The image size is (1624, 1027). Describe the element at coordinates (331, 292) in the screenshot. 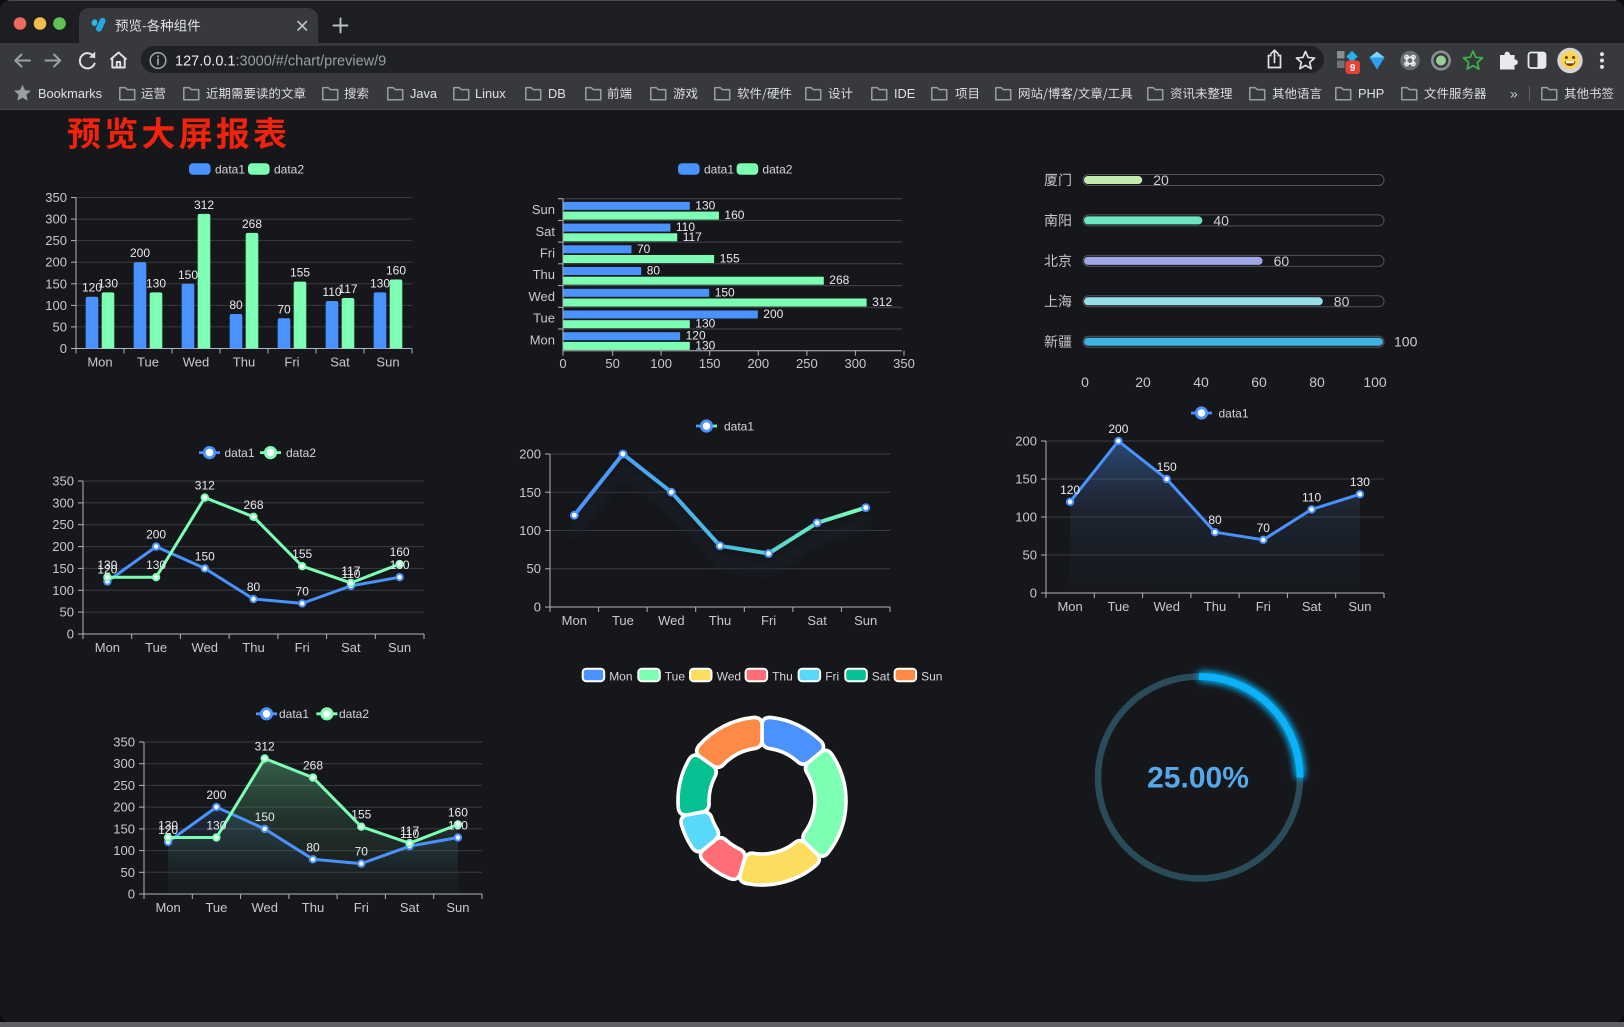

I see `svg-text: 110` at that location.